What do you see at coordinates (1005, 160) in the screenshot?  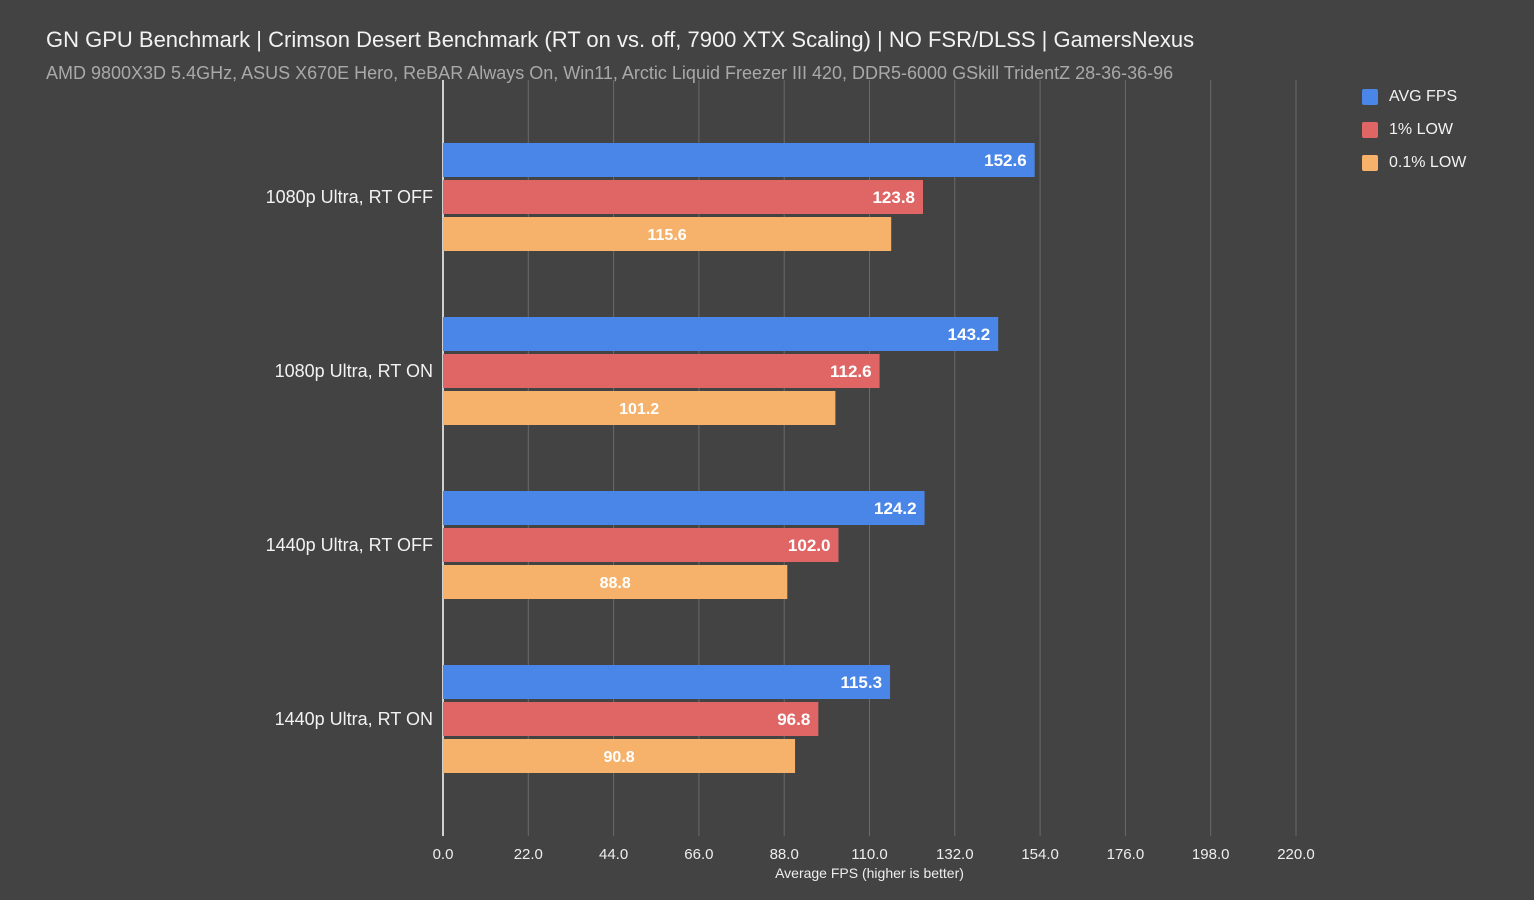 I see `data-label: 152.6` at bounding box center [1005, 160].